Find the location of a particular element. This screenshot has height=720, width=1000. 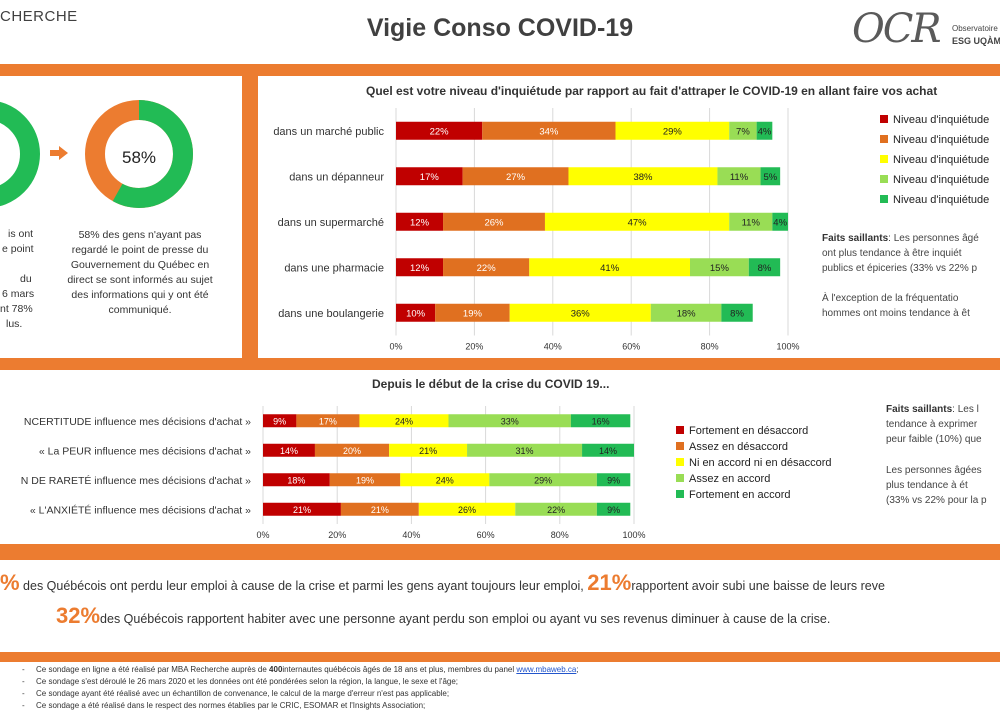

chart2-legend-item: Ni en accord ni en désaccord is located at coordinates (753, 463).